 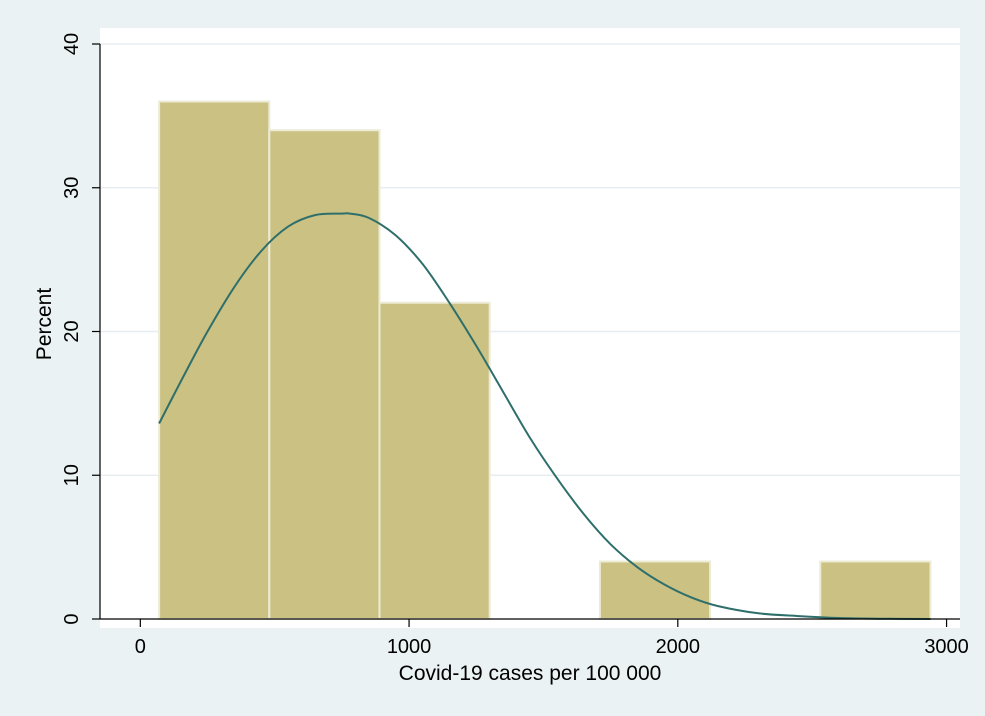 What do you see at coordinates (409, 647) in the screenshot?
I see `x-tick-label-1000: 1000` at bounding box center [409, 647].